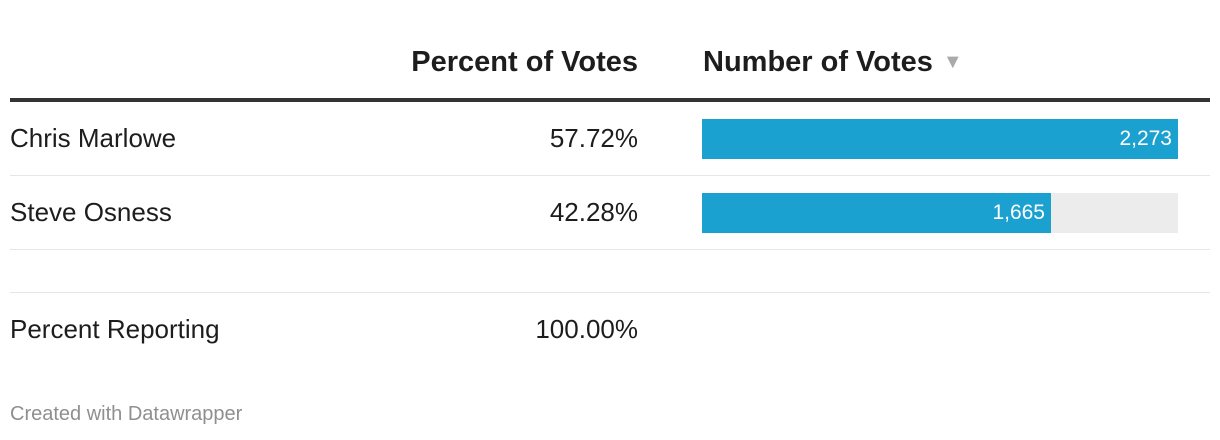 Image resolution: width=1220 pixels, height=440 pixels. What do you see at coordinates (93, 138) in the screenshot?
I see `candidate-name: Chris Marlowe` at bounding box center [93, 138].